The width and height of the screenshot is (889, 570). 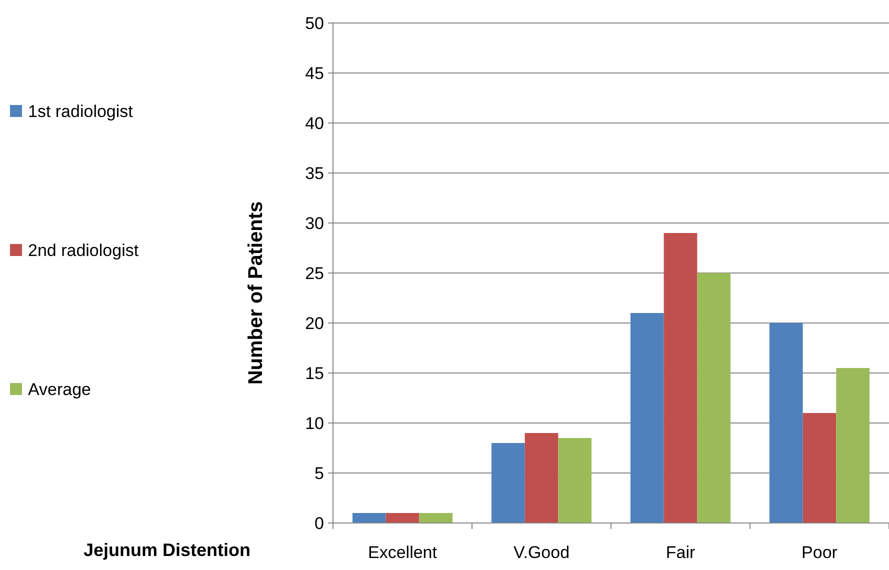 I want to click on y-tick-label: 5, so click(x=319, y=473).